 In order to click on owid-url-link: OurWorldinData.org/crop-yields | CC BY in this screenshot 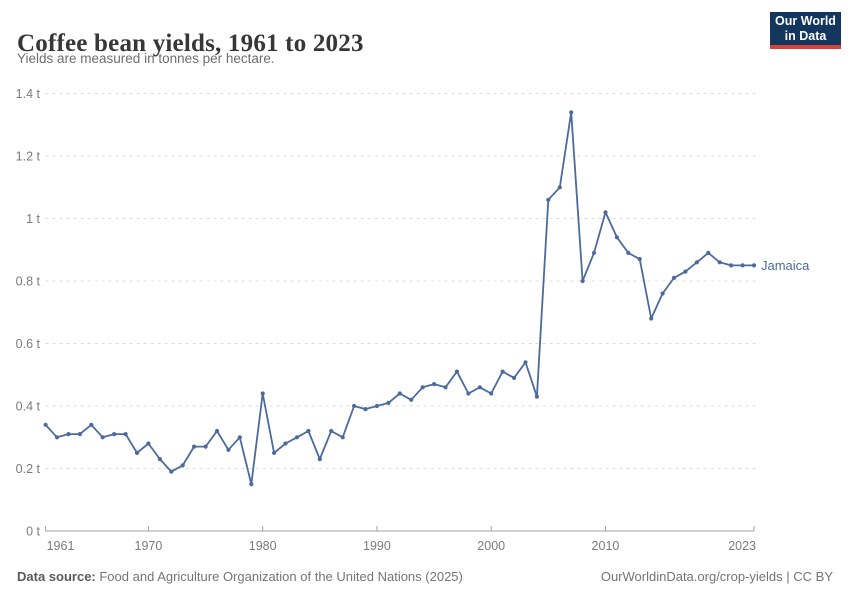, I will do `click(716, 576)`.